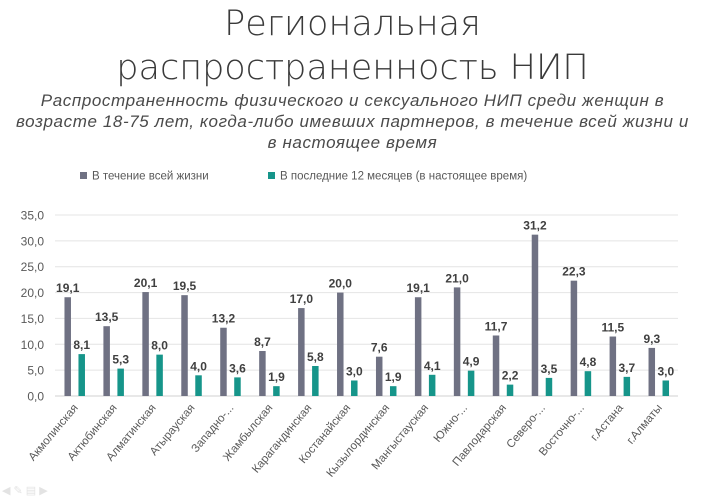 The image size is (705, 501). What do you see at coordinates (549, 369) in the screenshot?
I see `data-label: 3,5` at bounding box center [549, 369].